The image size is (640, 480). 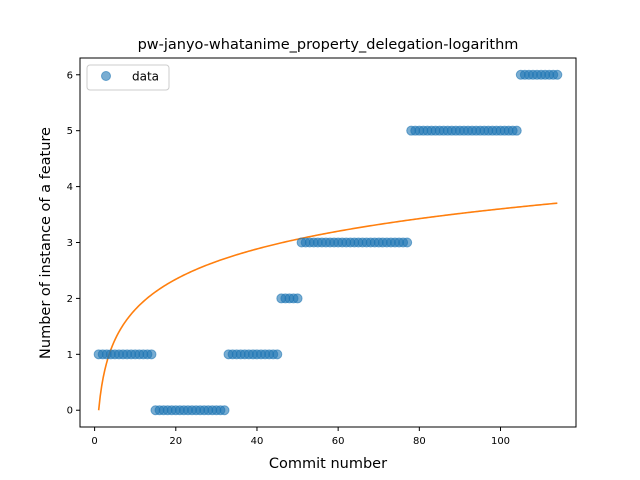 What do you see at coordinates (70, 75) in the screenshot?
I see `y-tick-label: 6` at bounding box center [70, 75].